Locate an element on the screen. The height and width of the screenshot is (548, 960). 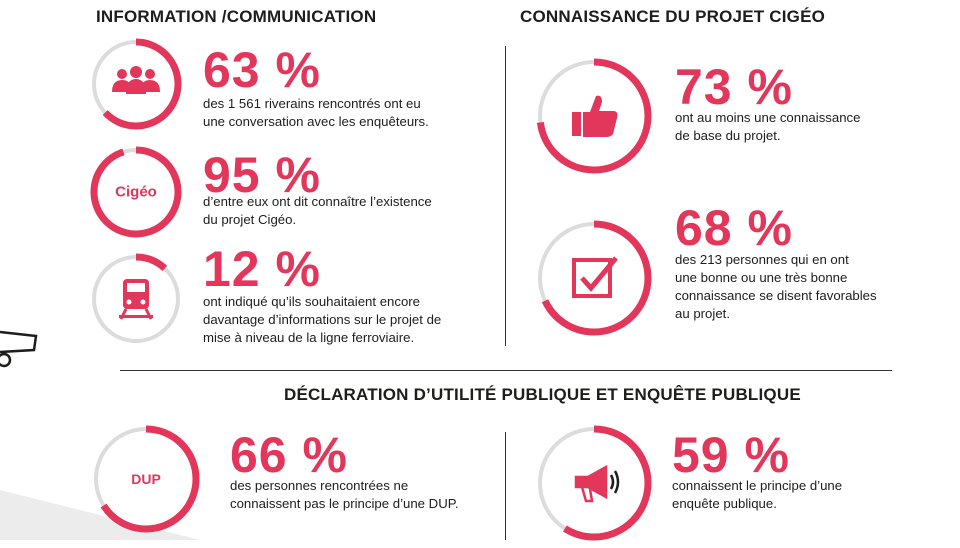
dup-label: DUP is located at coordinates (146, 479).